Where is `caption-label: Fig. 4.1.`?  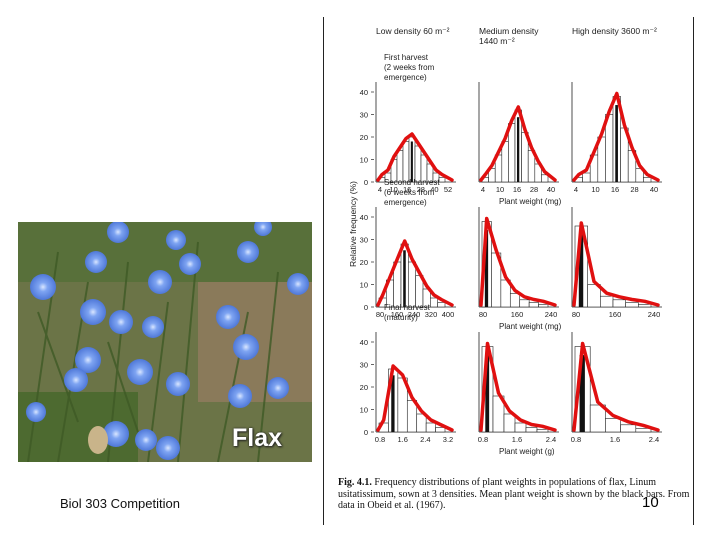
caption-label: Fig. 4.1. is located at coordinates (355, 482).